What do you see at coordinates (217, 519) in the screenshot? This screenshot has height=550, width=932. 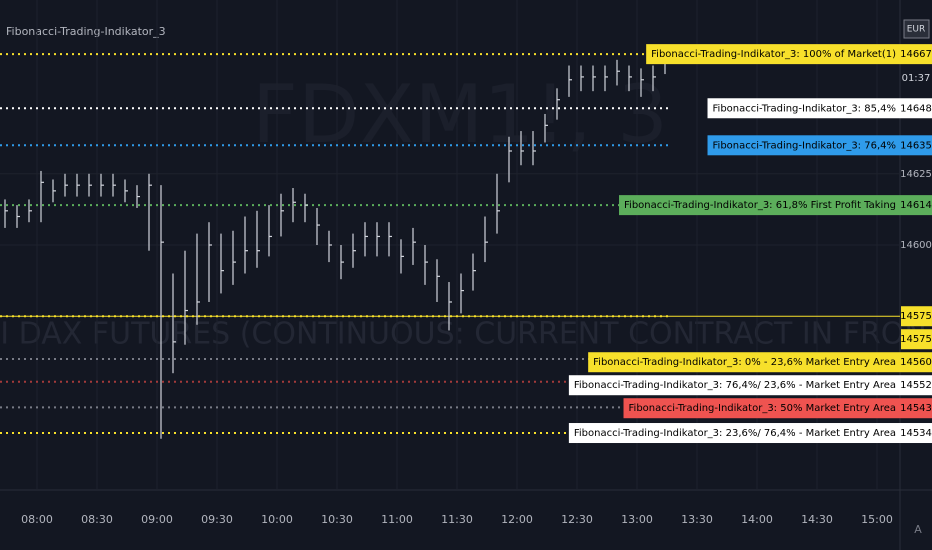 I see `x-tick-label: 09:30` at bounding box center [217, 519].